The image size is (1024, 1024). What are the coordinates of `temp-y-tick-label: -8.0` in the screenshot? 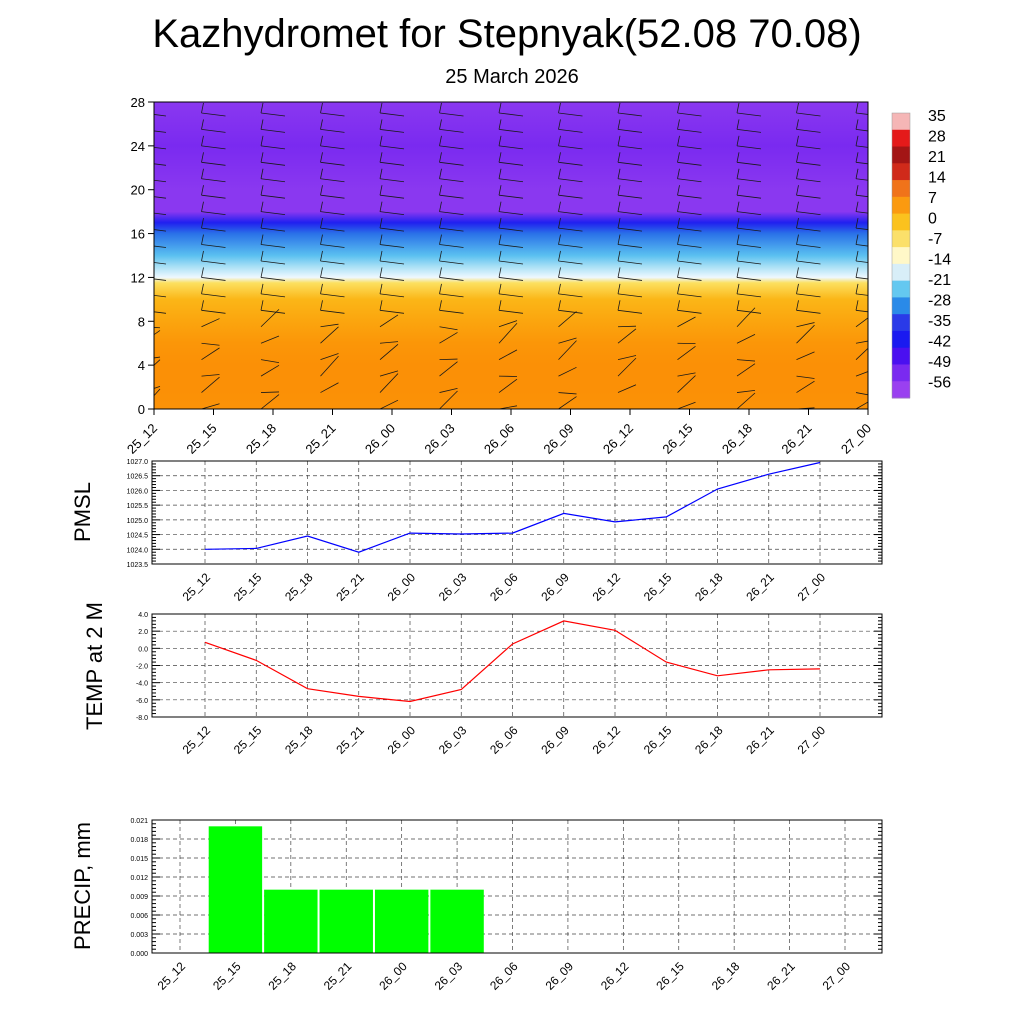 It's located at (142, 718).